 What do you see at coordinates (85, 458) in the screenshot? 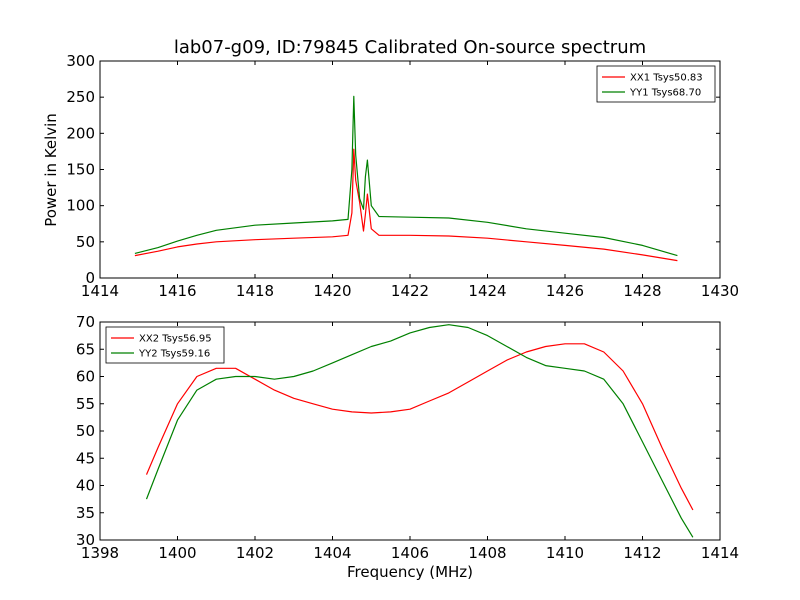
I see `bottom-plot-ytick-label: 45` at bounding box center [85, 458].